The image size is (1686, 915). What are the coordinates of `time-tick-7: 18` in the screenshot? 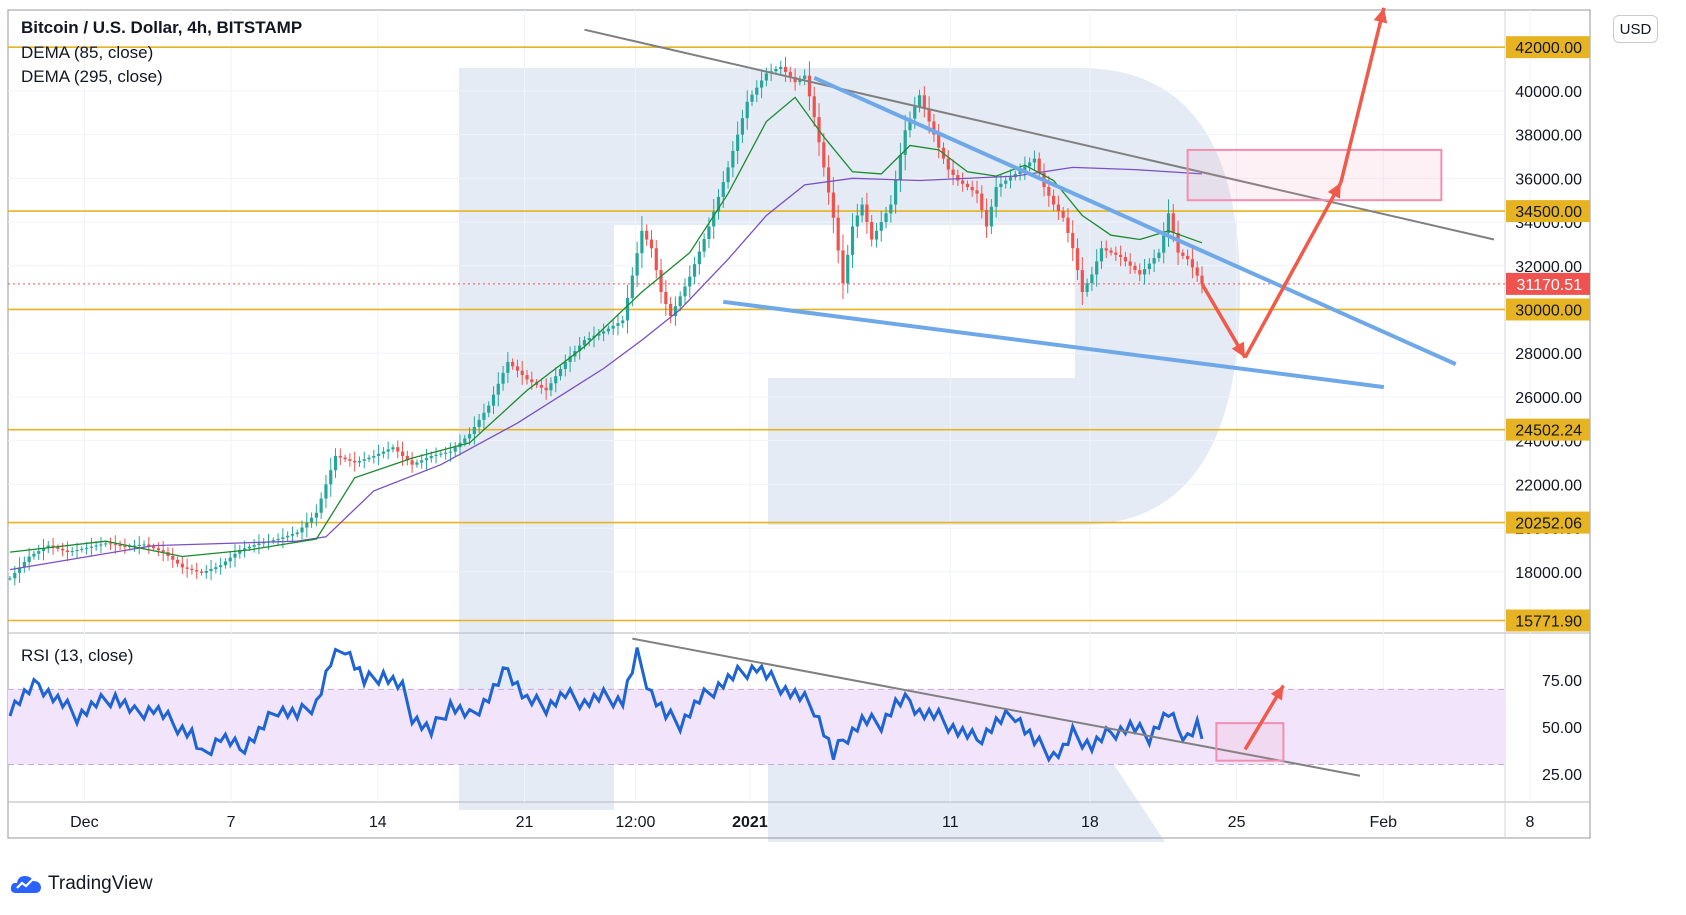 It's located at (1090, 822).